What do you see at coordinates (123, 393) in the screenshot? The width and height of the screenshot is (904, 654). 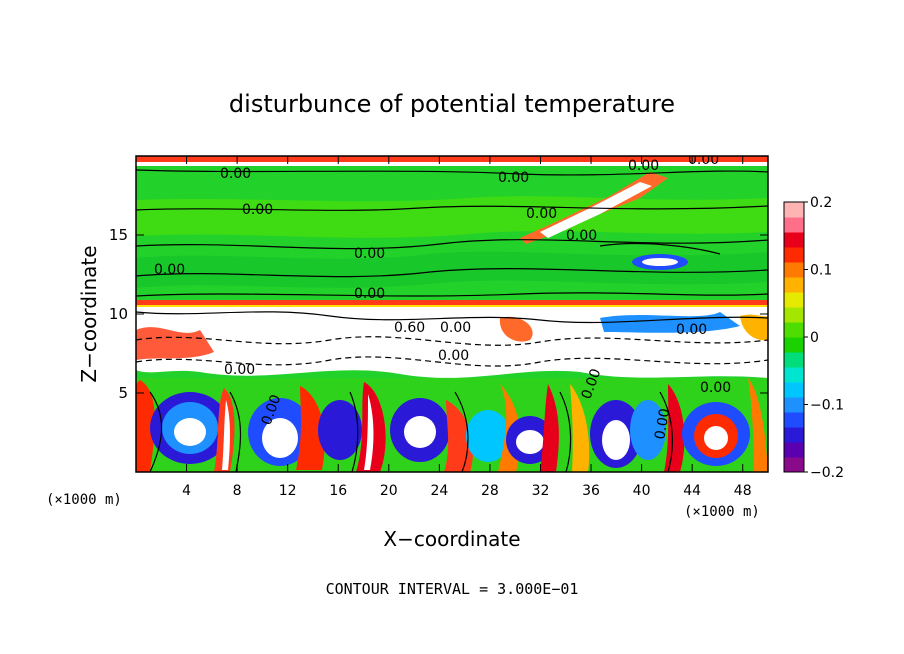 I see `y-tick-label: 5` at bounding box center [123, 393].